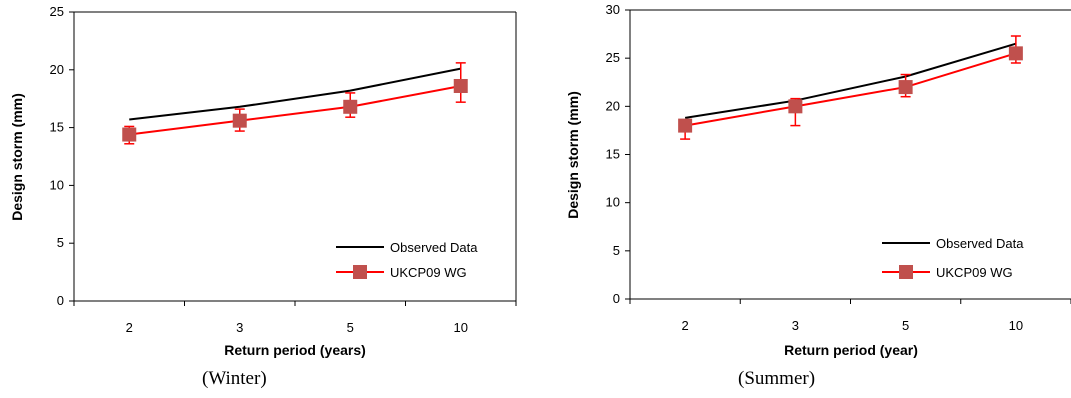 The height and width of the screenshot is (398, 1071). What do you see at coordinates (57, 127) in the screenshot?
I see `winter-y-tick-label: 15` at bounding box center [57, 127].